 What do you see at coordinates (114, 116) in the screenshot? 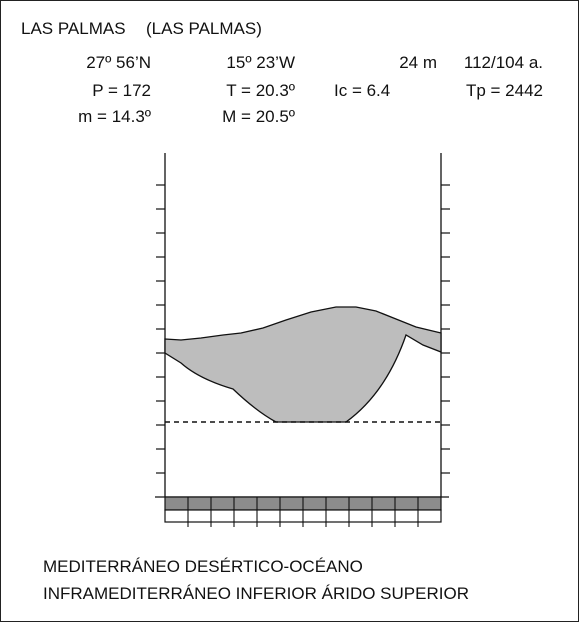
I see `min-coldest-month: m = 14.3º` at bounding box center [114, 116].